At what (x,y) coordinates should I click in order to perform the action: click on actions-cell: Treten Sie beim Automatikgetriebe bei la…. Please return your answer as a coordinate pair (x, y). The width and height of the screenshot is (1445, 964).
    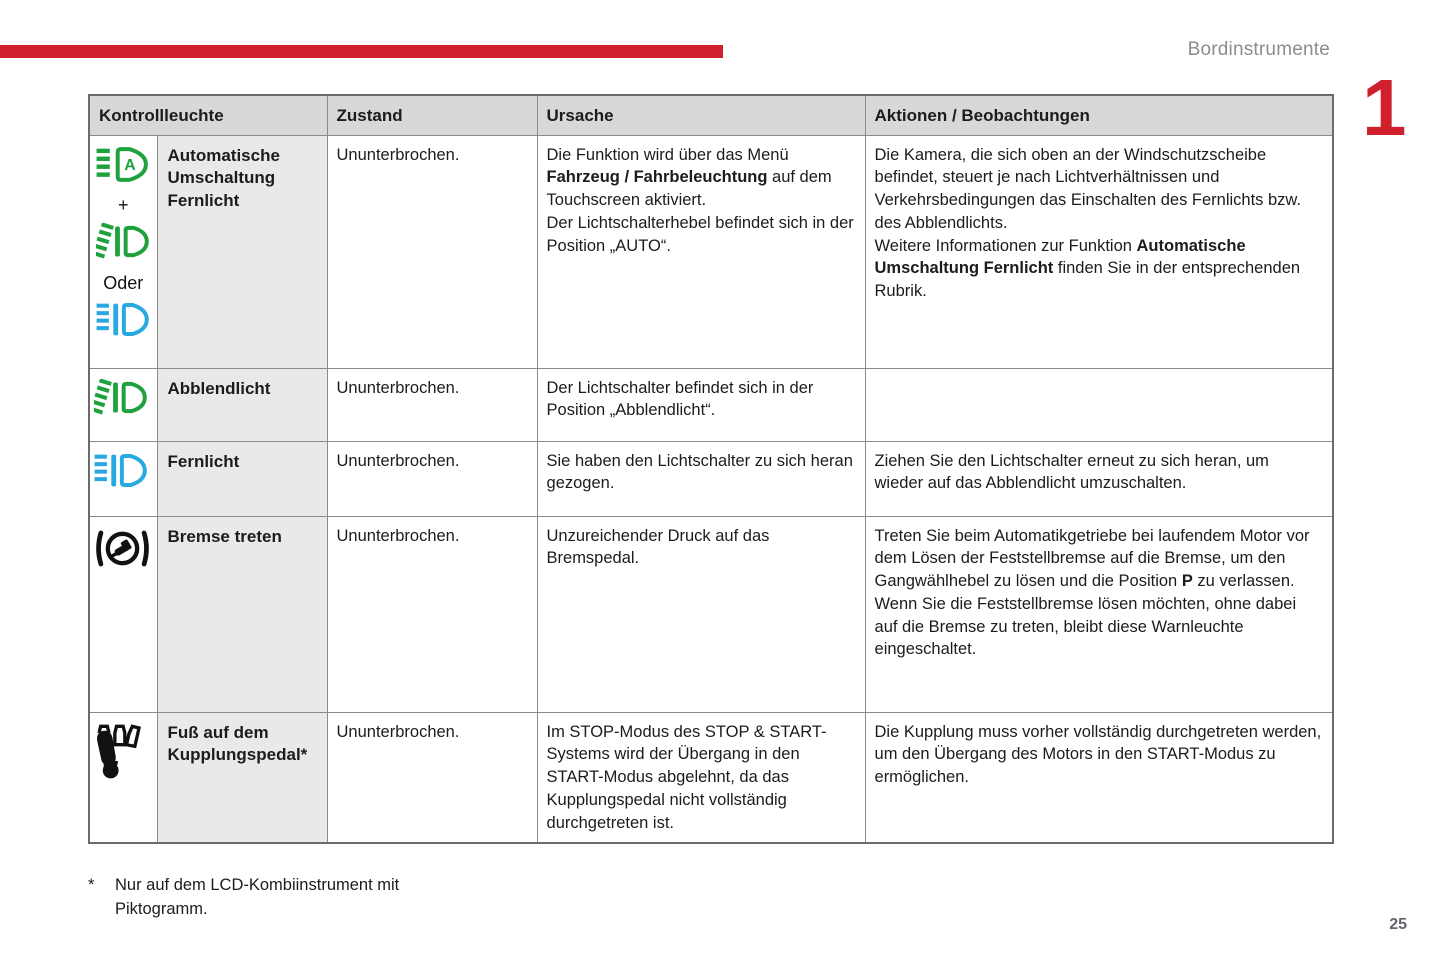
    Looking at the image, I should click on (1099, 614).